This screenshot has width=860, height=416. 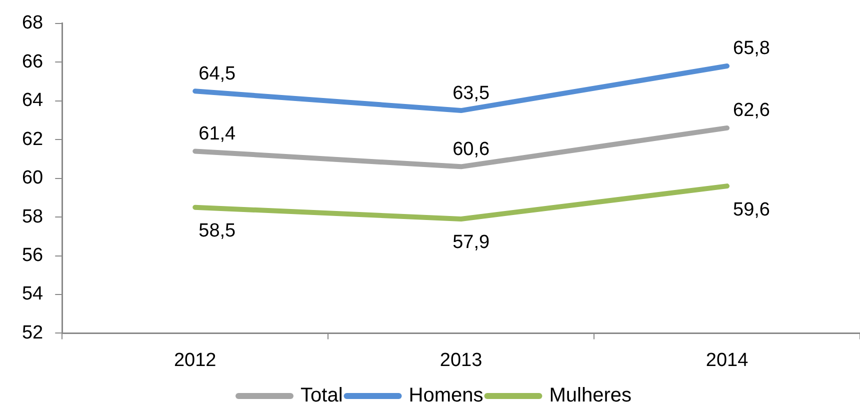 I want to click on y-tick-label: 68, so click(x=33, y=23).